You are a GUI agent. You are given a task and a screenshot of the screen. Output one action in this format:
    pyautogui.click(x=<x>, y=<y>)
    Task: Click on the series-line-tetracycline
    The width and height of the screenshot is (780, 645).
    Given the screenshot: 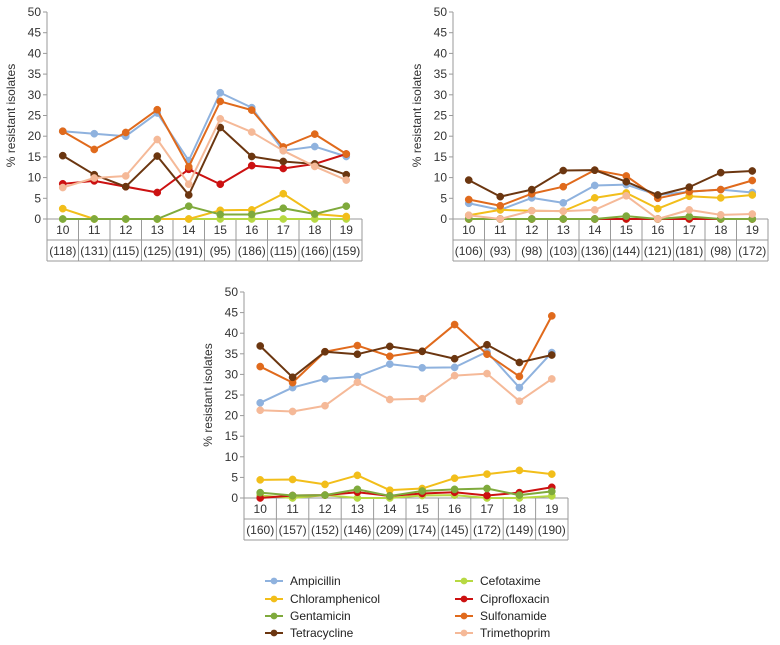 What is the action you would take?
    pyautogui.click(x=204, y=161)
    